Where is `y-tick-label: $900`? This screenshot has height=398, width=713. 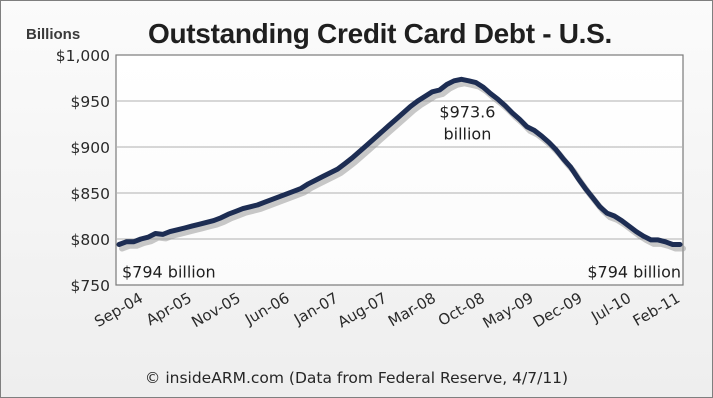 y-tick-label: $900 is located at coordinates (90, 148).